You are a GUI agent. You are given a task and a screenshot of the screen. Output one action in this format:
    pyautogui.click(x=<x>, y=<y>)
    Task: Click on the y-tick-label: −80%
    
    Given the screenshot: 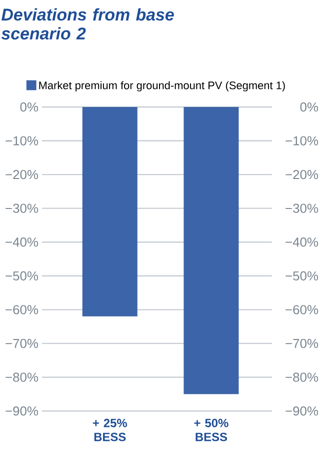 What is the action you would take?
    pyautogui.click(x=22, y=377)
    